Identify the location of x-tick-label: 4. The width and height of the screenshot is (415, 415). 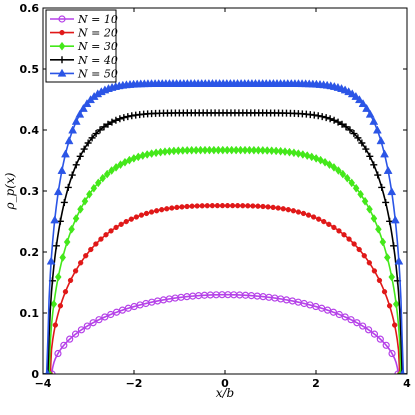
(407, 383).